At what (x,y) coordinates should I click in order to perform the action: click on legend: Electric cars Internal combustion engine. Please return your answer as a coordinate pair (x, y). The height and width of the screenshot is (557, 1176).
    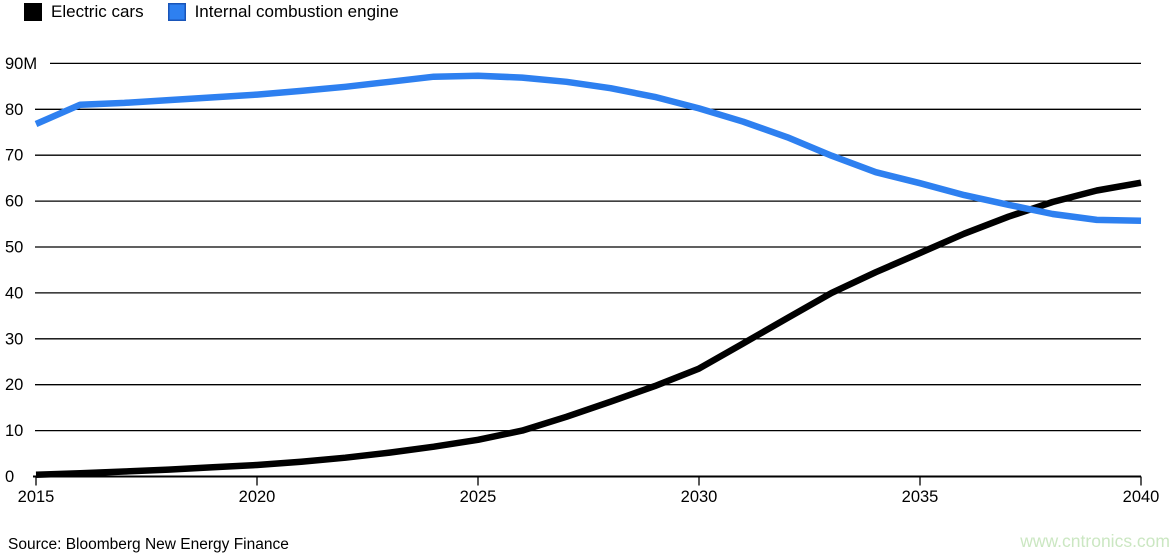
    Looking at the image, I should click on (211, 11).